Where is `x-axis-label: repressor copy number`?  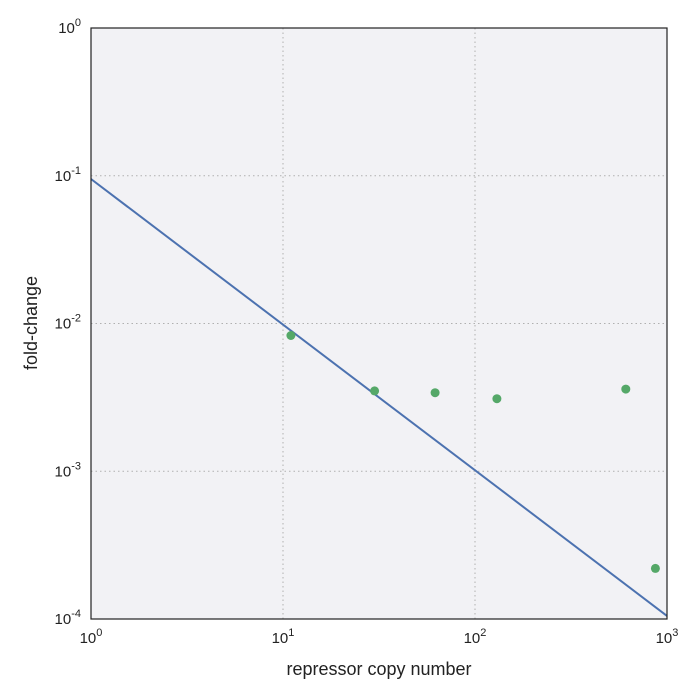
x-axis-label: repressor copy number is located at coordinates (378, 669).